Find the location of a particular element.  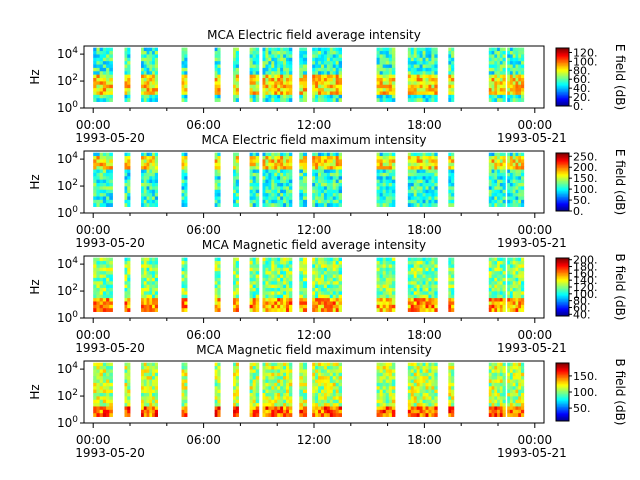

colorbar-tick-label: 80. is located at coordinates (582, 301).